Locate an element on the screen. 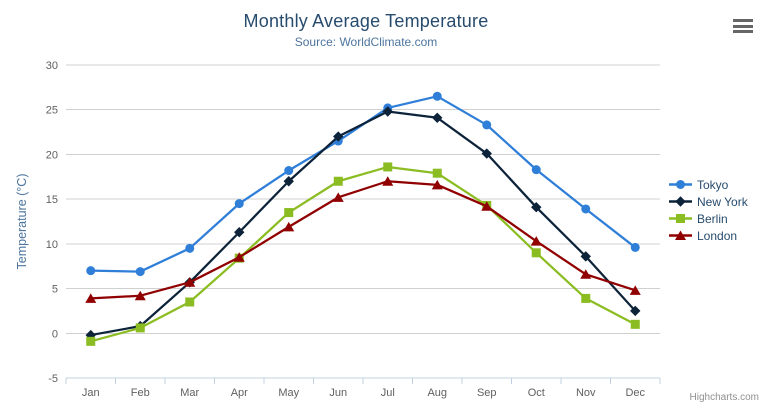 Image resolution: width=769 pixels, height=416 pixels. point-berlin-jul is located at coordinates (388, 167).